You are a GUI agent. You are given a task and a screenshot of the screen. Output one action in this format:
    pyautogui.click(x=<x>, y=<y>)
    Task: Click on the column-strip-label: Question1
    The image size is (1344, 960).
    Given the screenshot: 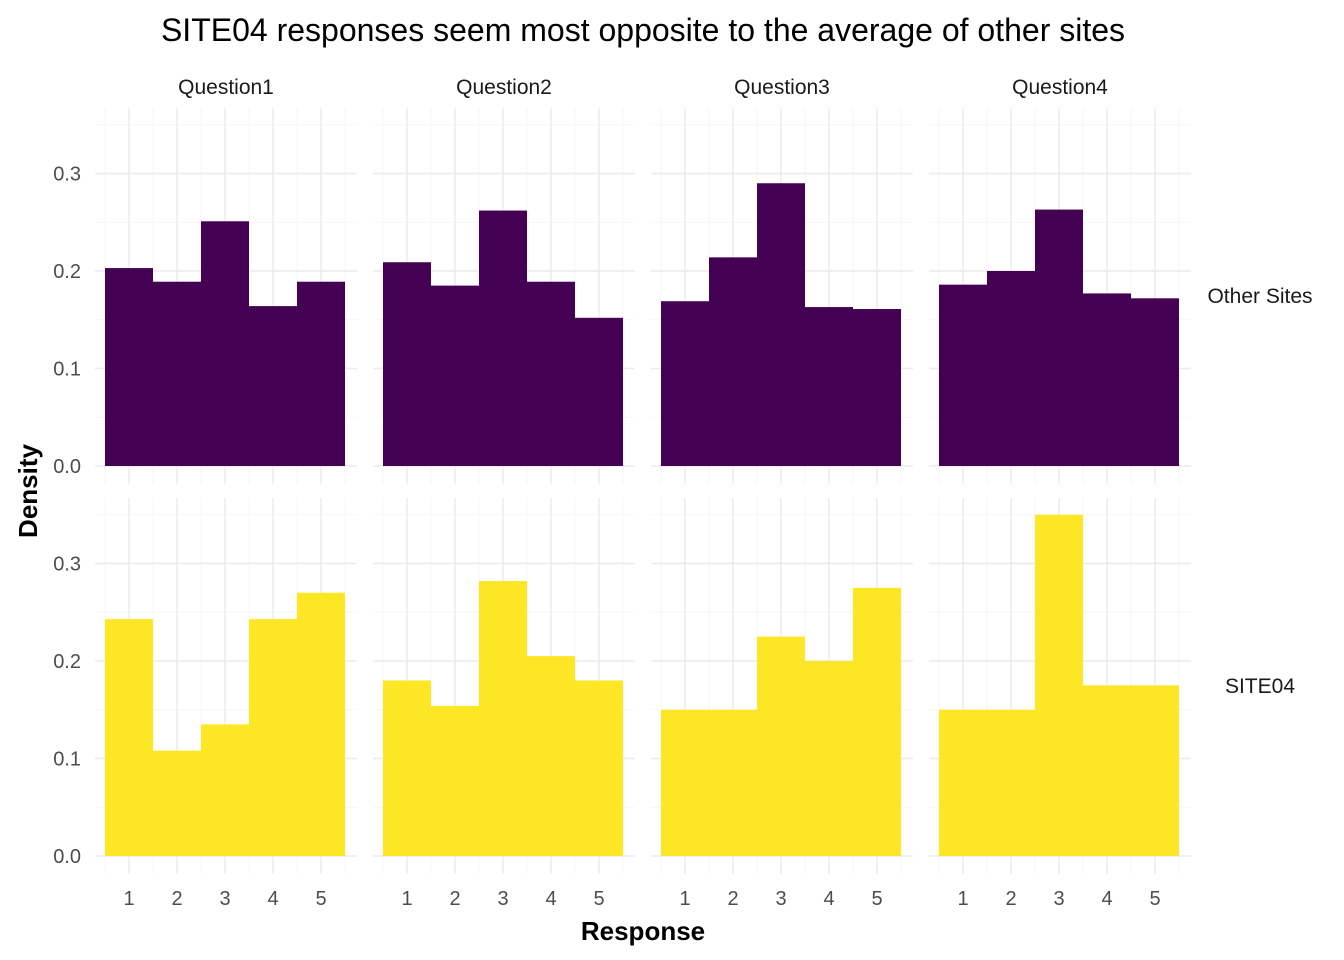 What is the action you would take?
    pyautogui.click(x=226, y=87)
    